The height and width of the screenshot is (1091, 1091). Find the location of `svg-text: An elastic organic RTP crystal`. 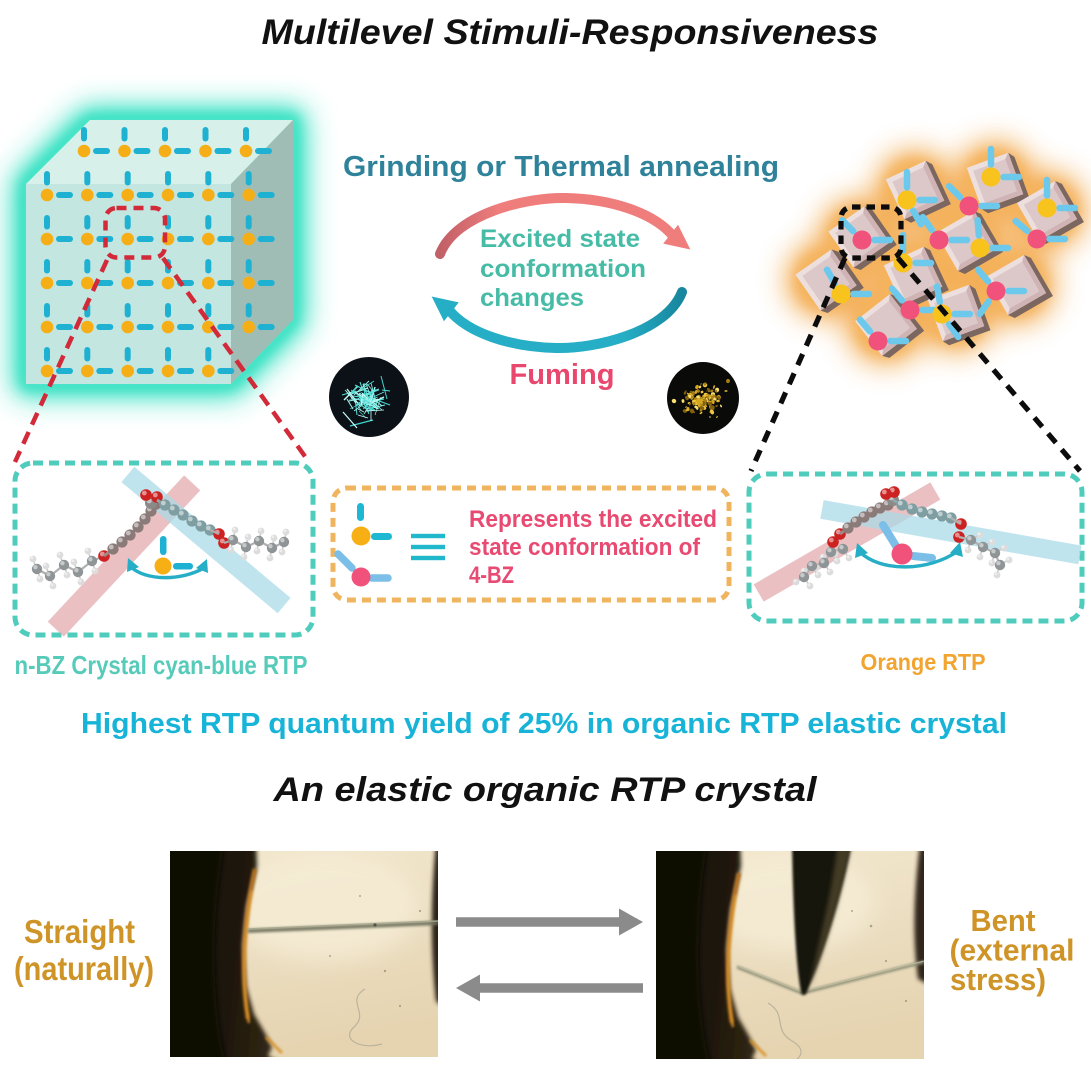

svg-text: An elastic organic RTP crystal is located at coordinates (545, 790).